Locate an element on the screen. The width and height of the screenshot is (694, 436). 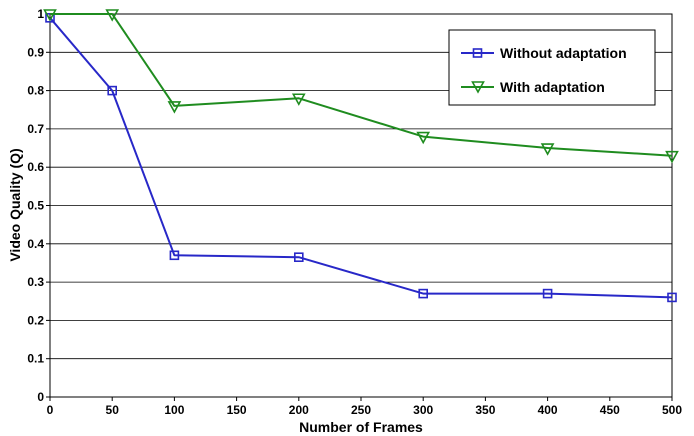
y-axis-title: Video Quality (Q) is located at coordinates (15, 204).